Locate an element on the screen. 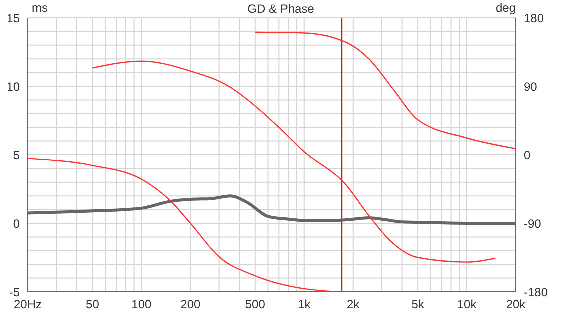 The image size is (562, 322). x-tick-label: 200 is located at coordinates (190, 305).